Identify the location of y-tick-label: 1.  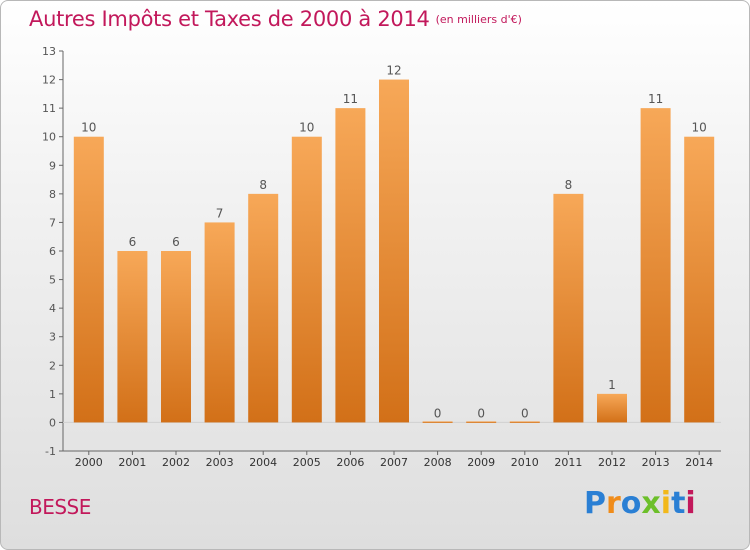
(52, 394).